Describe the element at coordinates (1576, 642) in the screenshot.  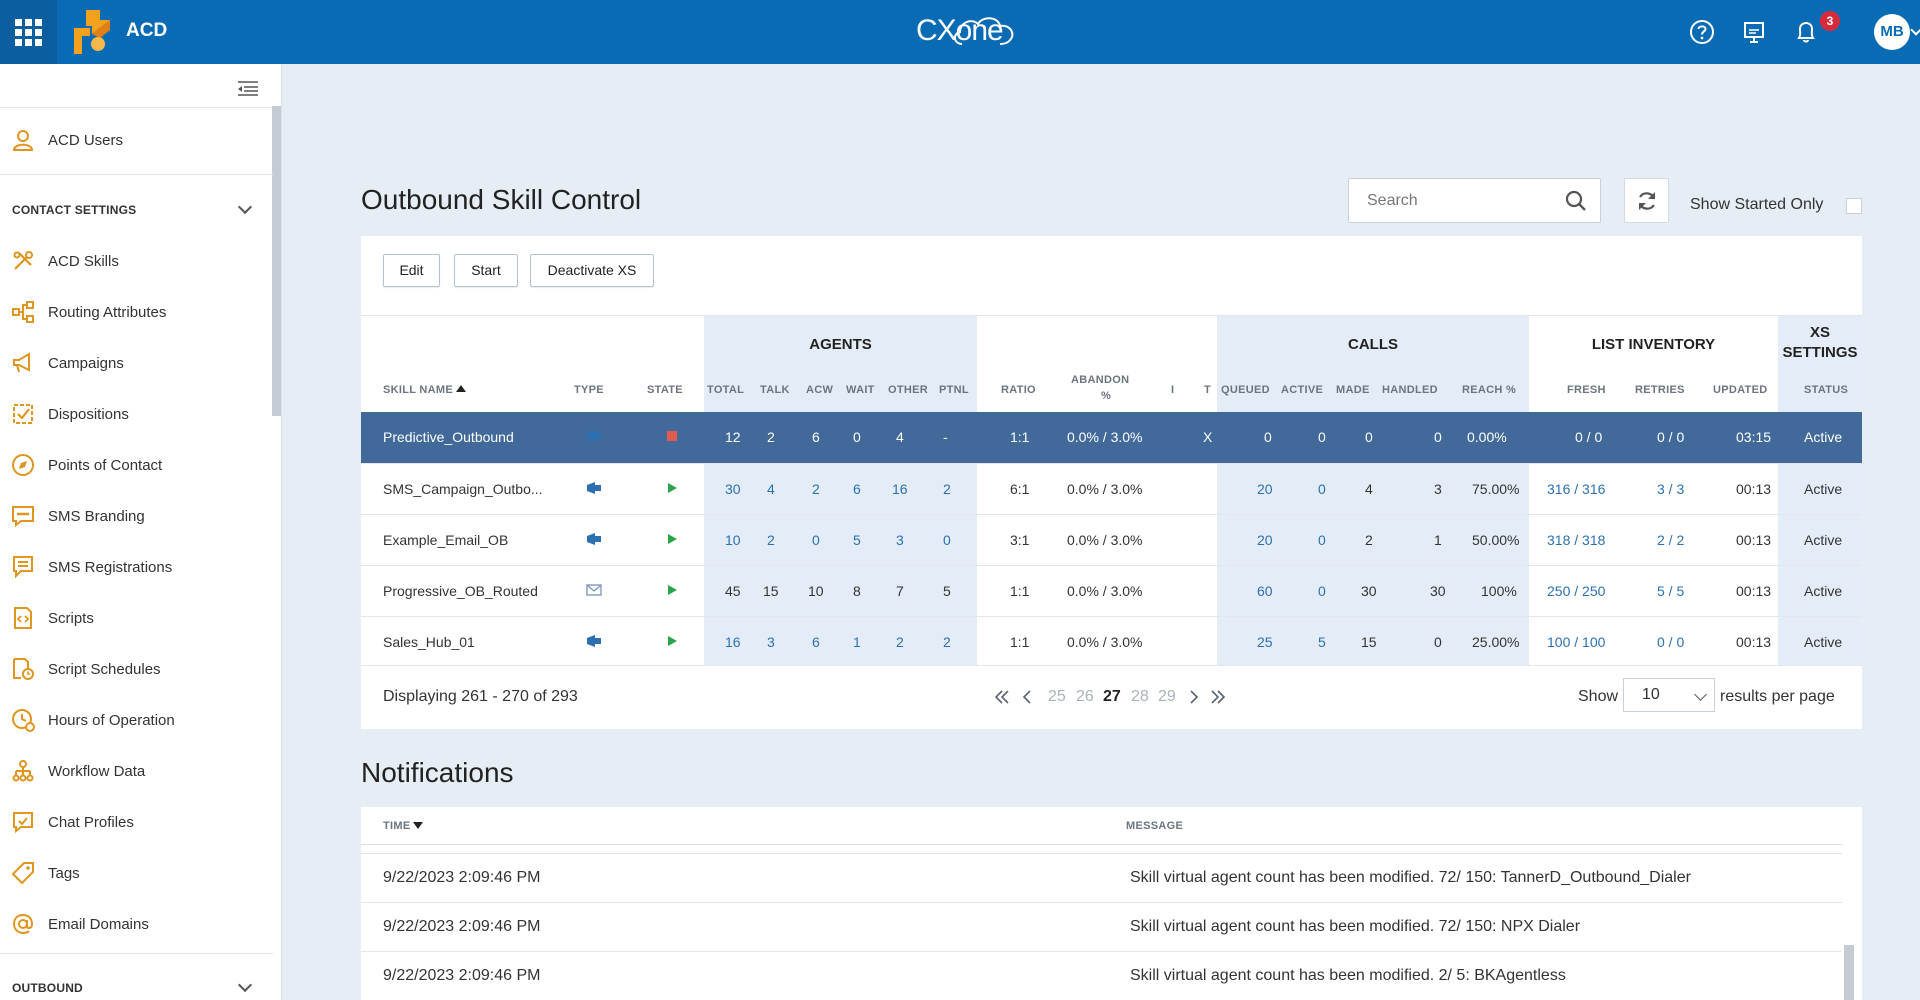
I see `fresh-value: 100 / 100` at that location.